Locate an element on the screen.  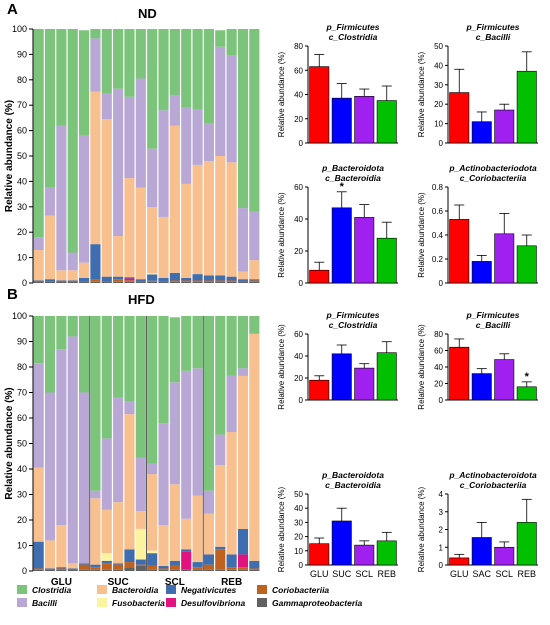
chart-title-line-1: p_Actinobacteroidota is located at coordinates (492, 475).